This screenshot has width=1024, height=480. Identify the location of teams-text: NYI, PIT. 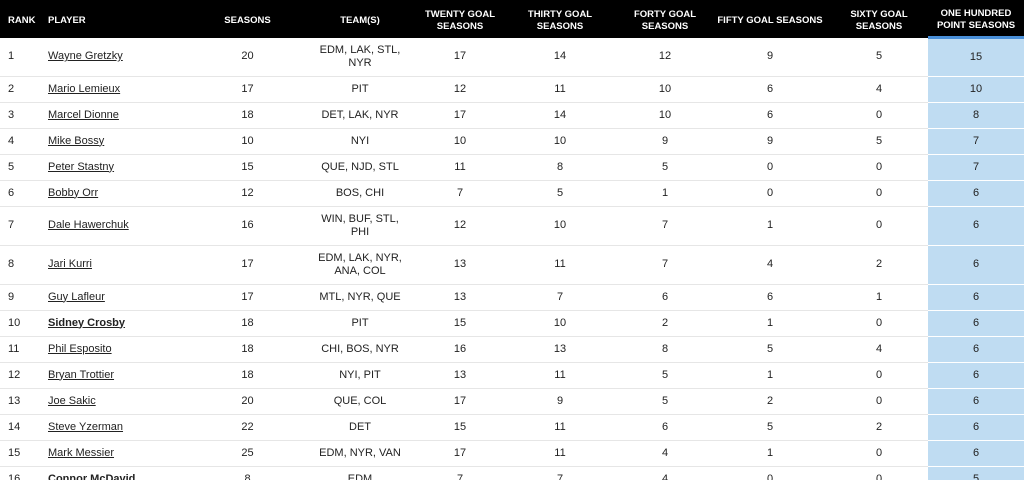
(360, 374).